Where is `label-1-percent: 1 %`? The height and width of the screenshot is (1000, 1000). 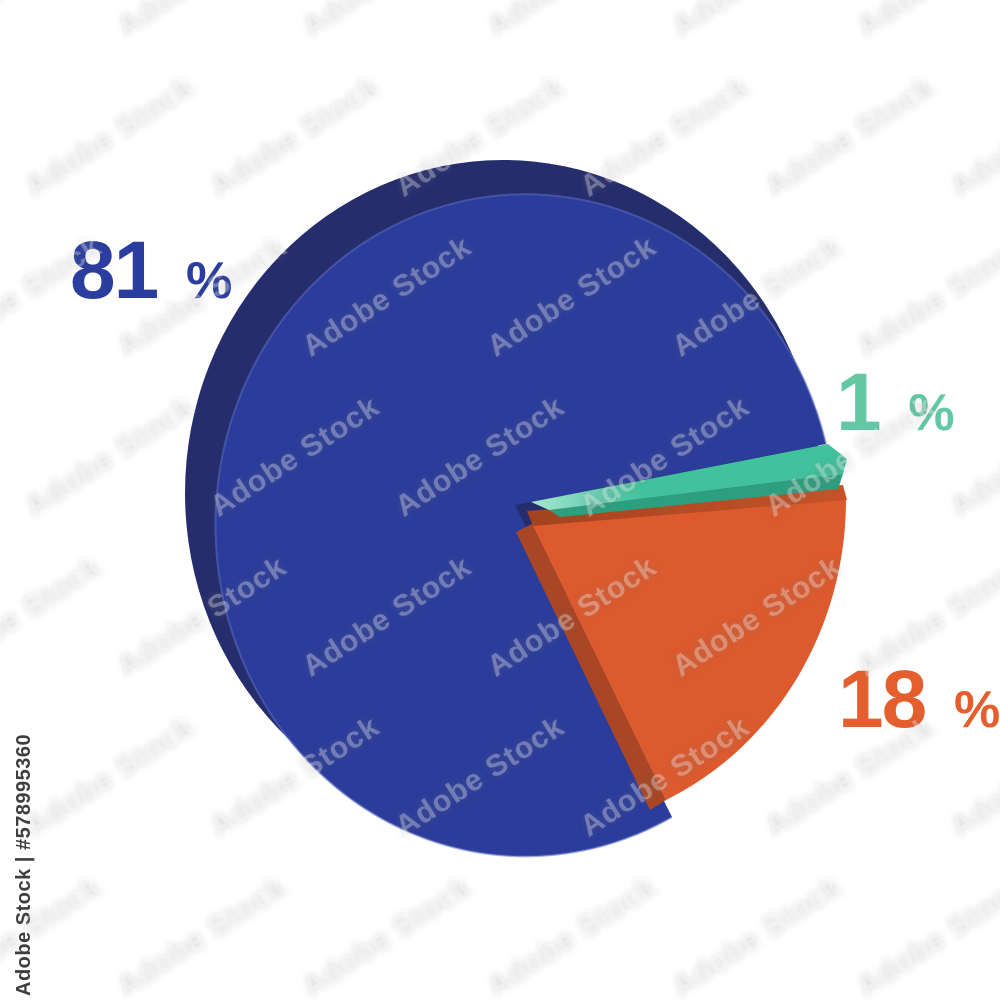 label-1-percent: 1 % is located at coordinates (895, 402).